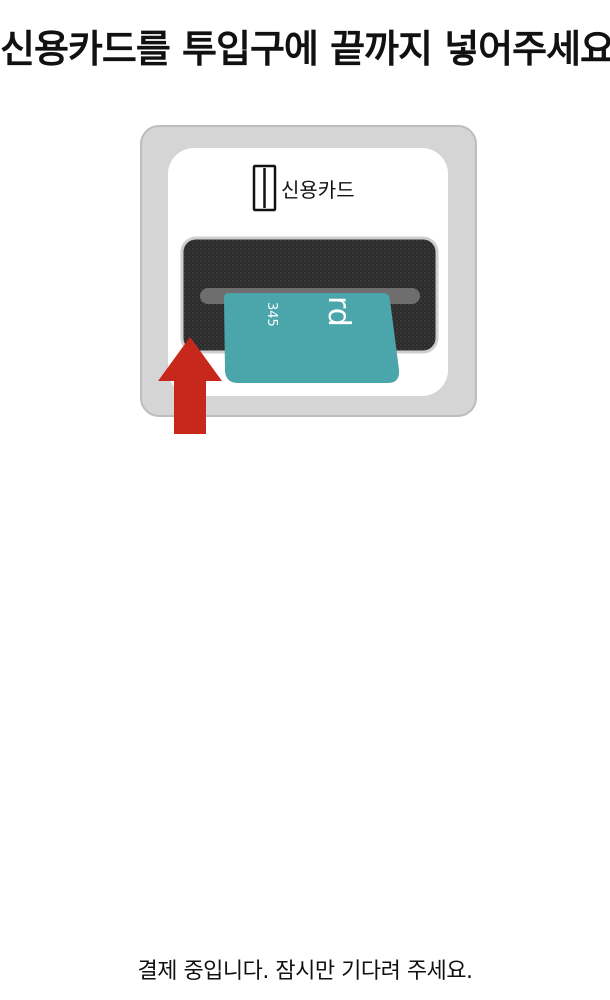  Describe the element at coordinates (190, 385) in the screenshot. I see `arrow-up-icon` at that location.